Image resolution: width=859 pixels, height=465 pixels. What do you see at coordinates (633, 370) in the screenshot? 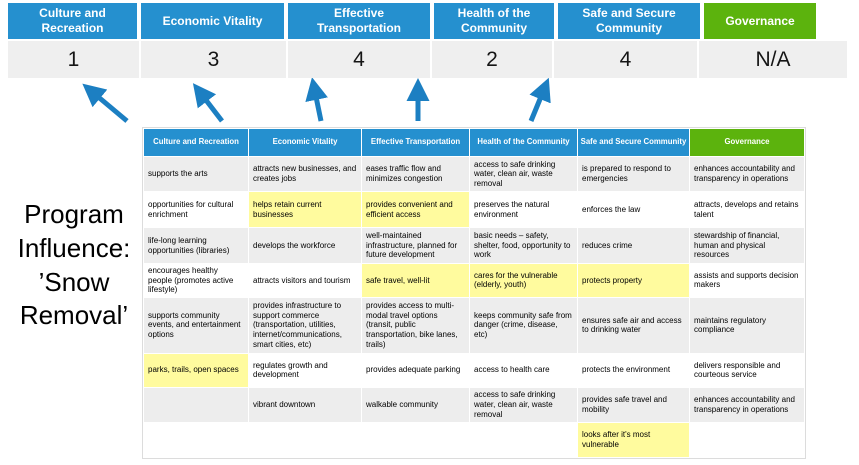
I see `matrix-cell: protects the environment` at bounding box center [633, 370].